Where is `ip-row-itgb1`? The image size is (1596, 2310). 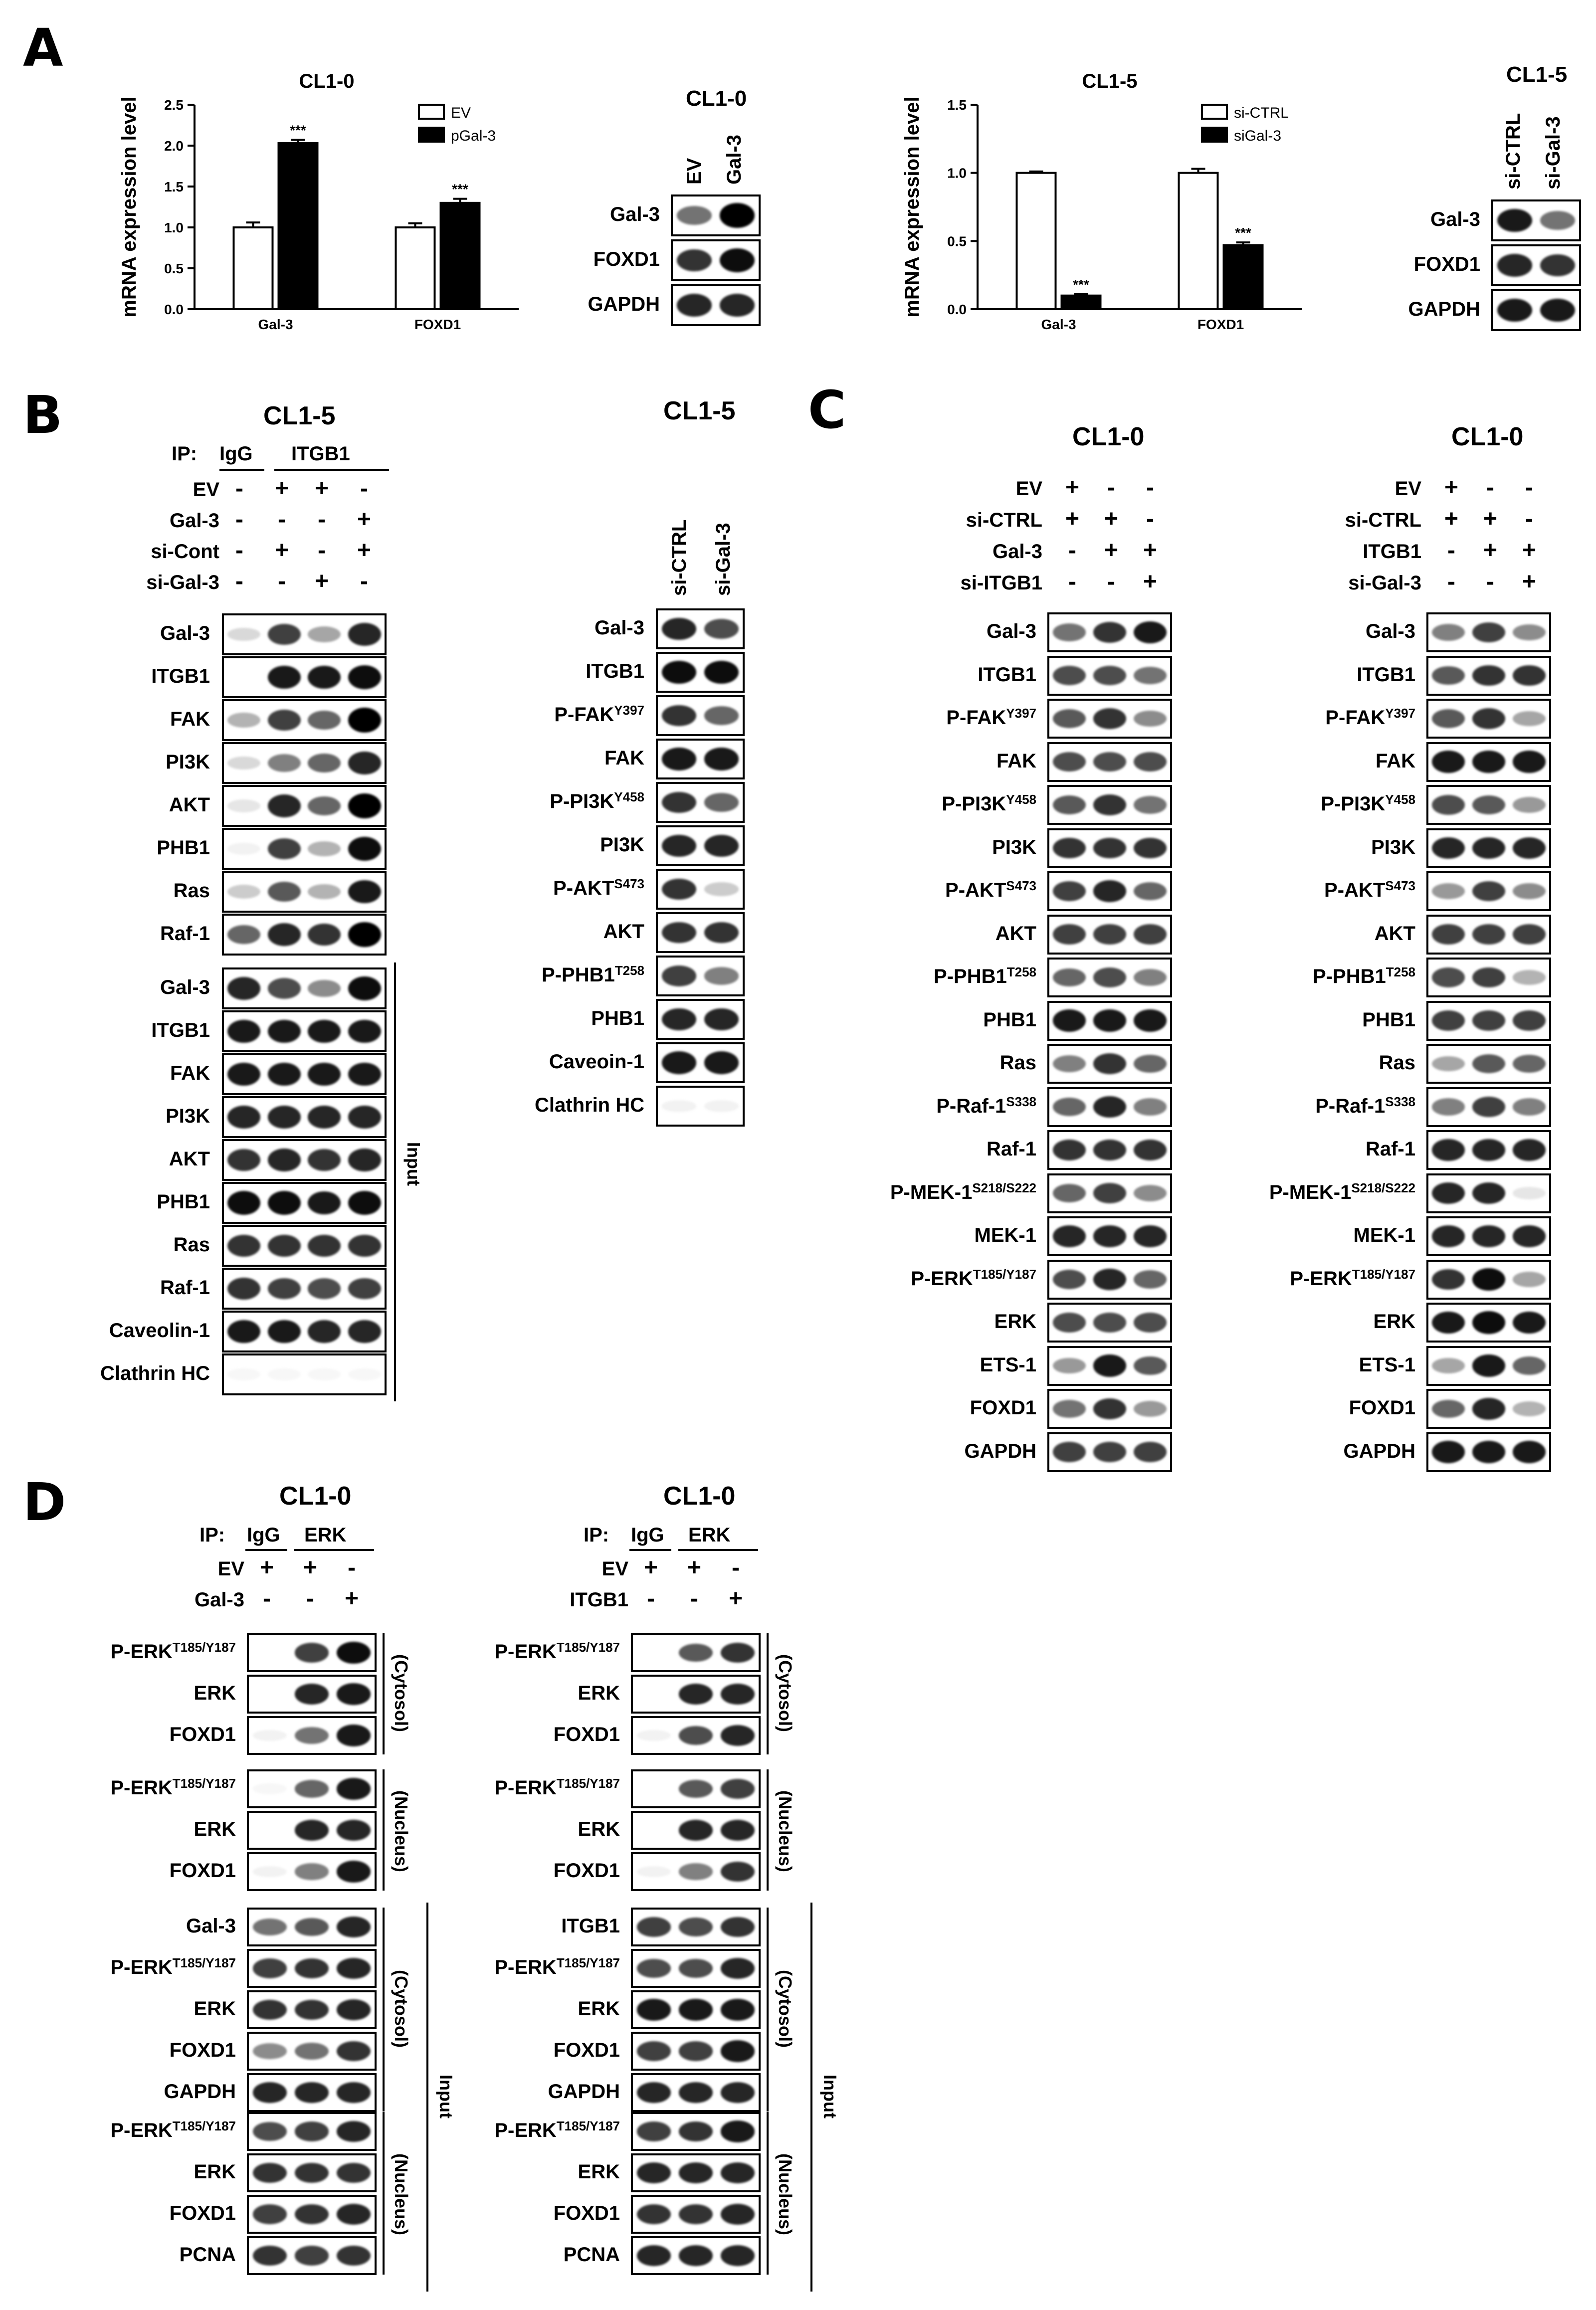 ip-row-itgb1 is located at coordinates (304, 677).